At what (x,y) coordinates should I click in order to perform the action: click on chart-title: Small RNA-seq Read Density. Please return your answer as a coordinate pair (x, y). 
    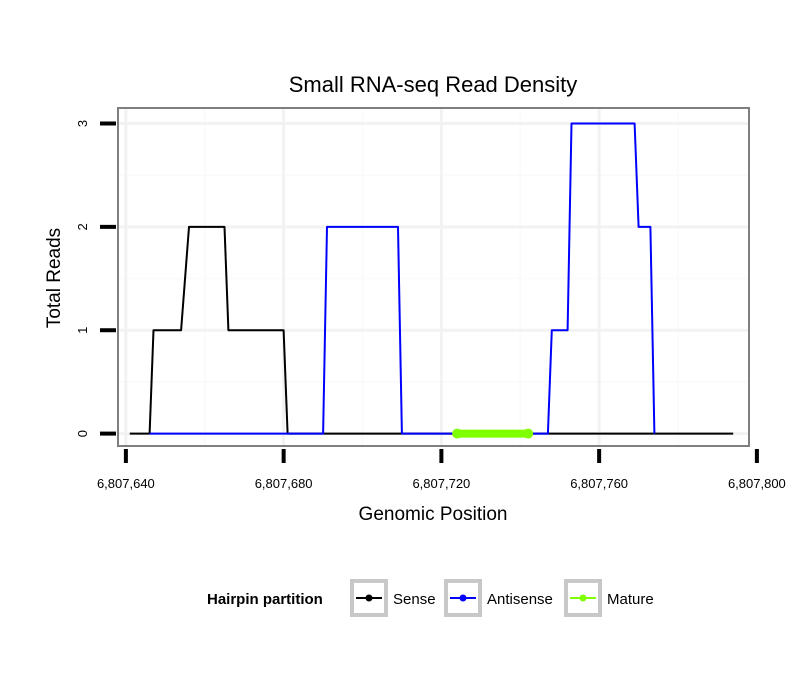
    Looking at the image, I should click on (433, 84).